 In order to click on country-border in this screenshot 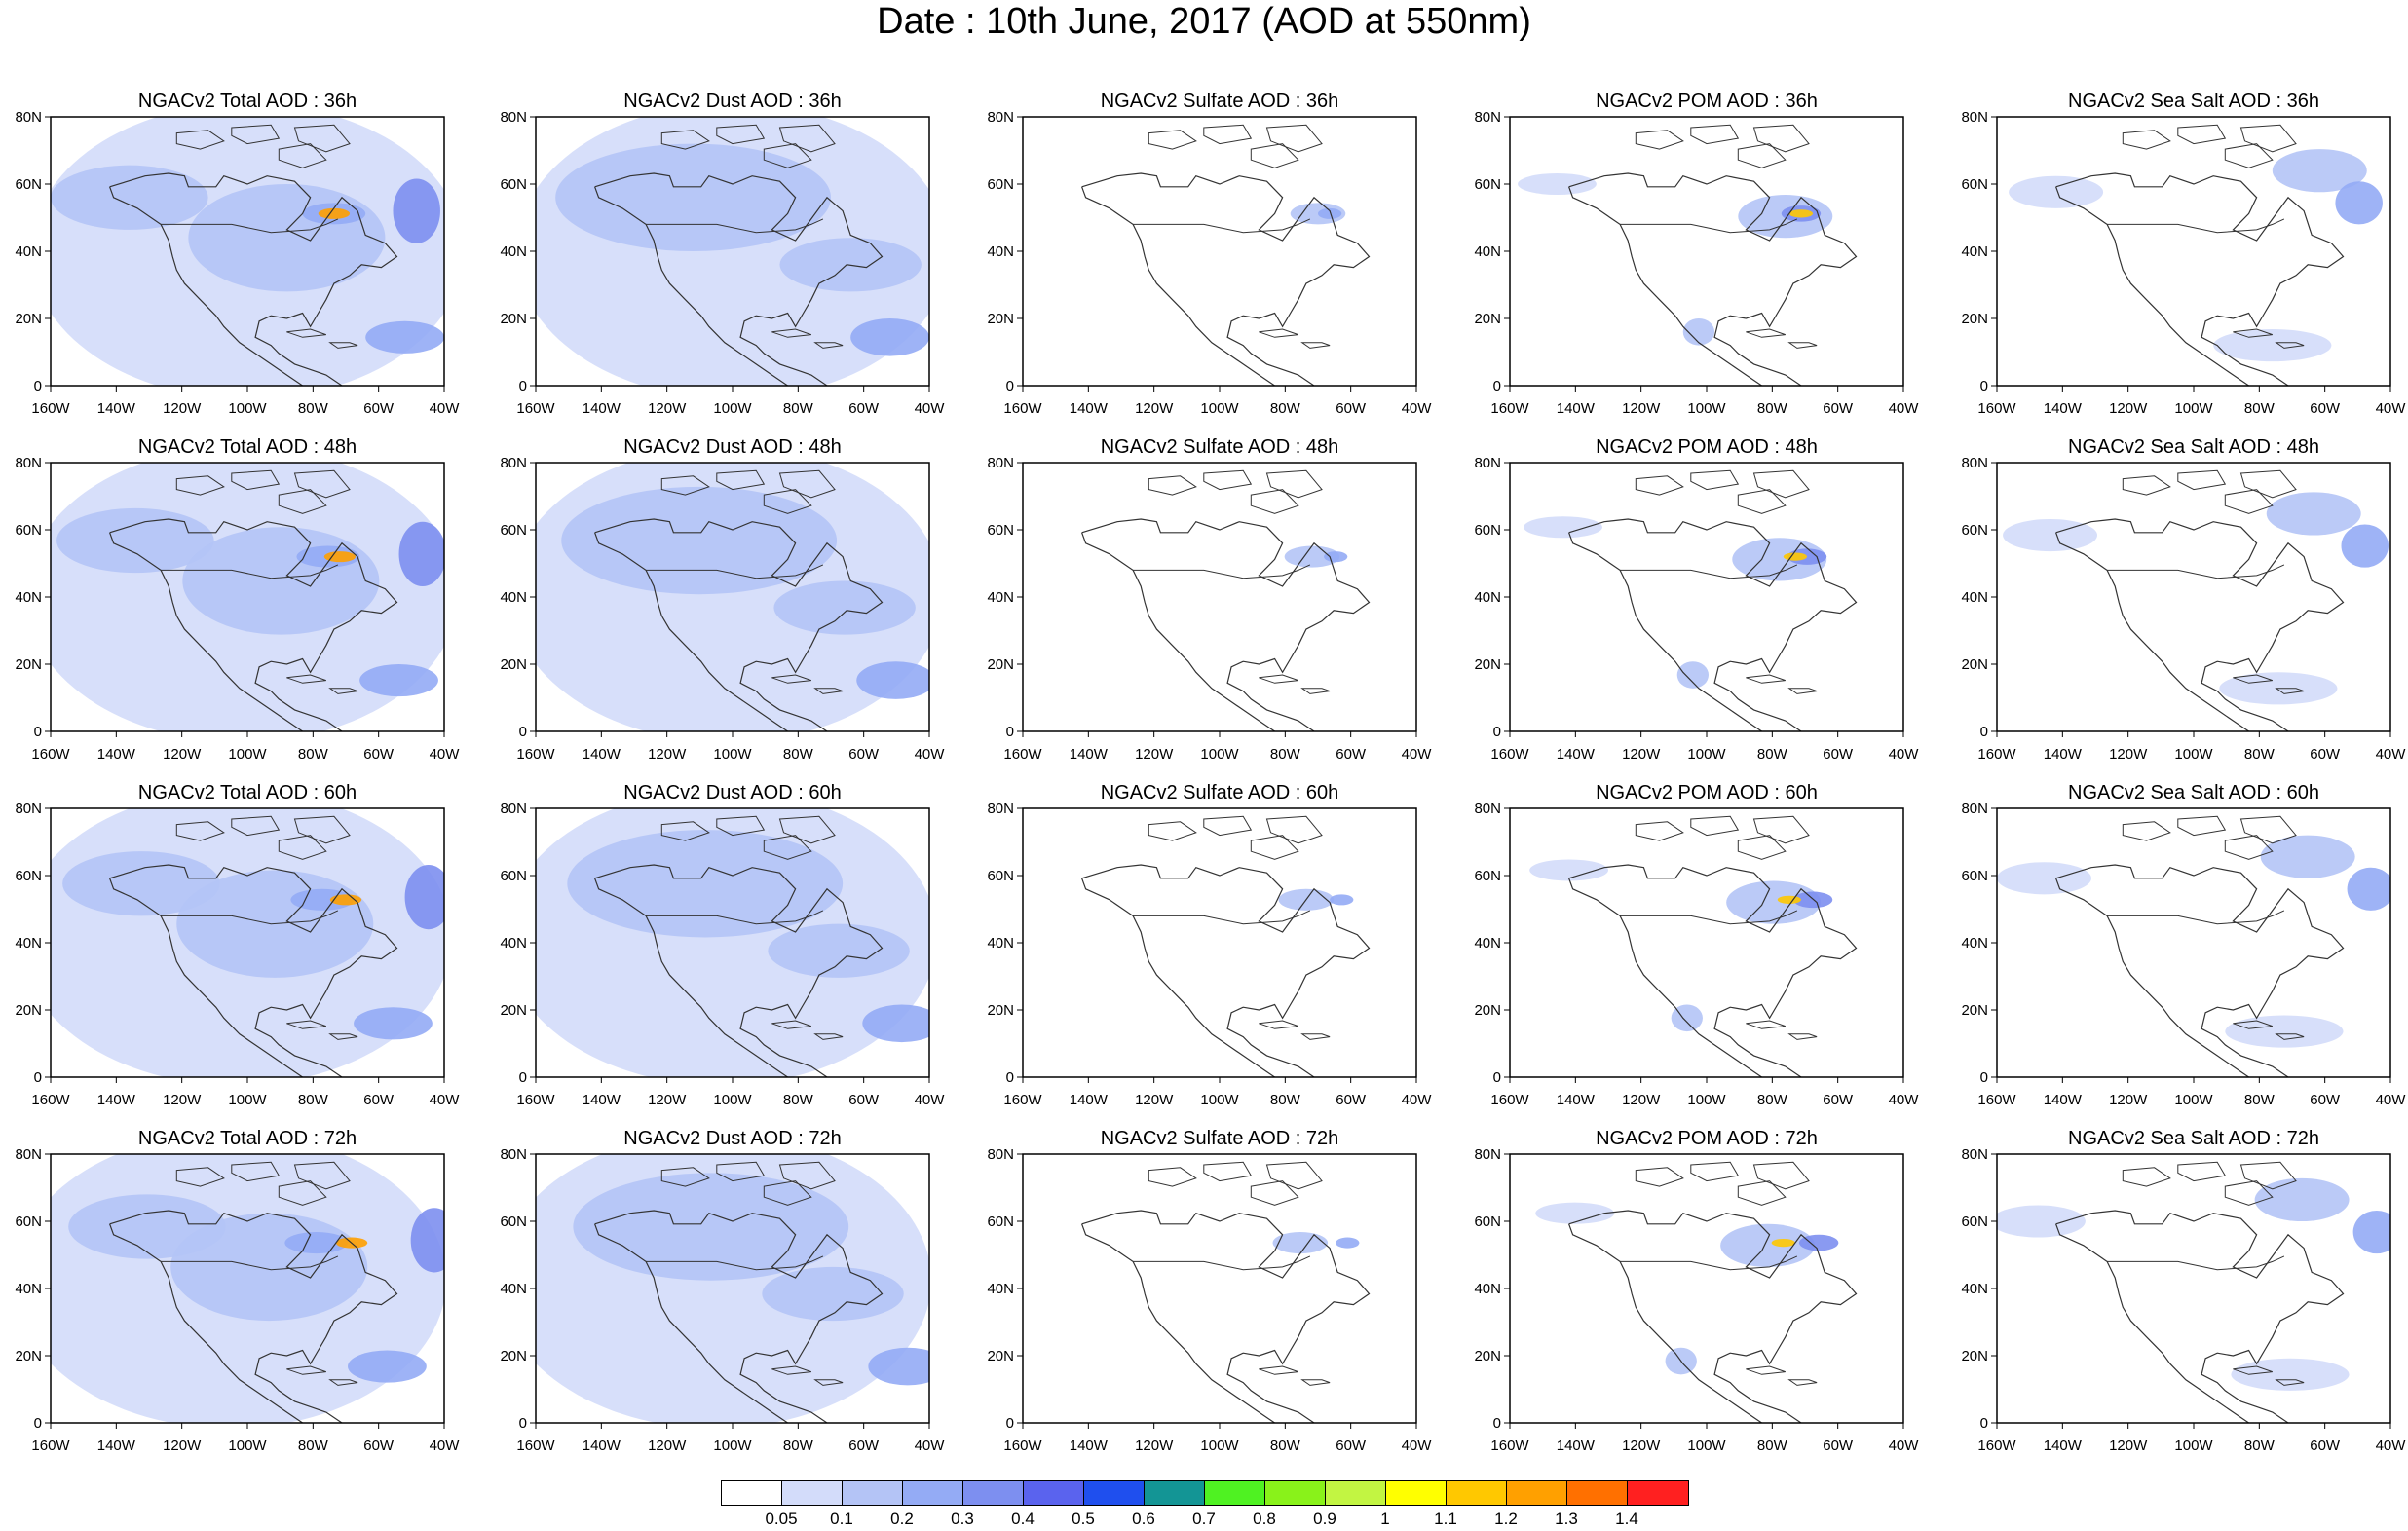, I will do `click(1222, 226)`.